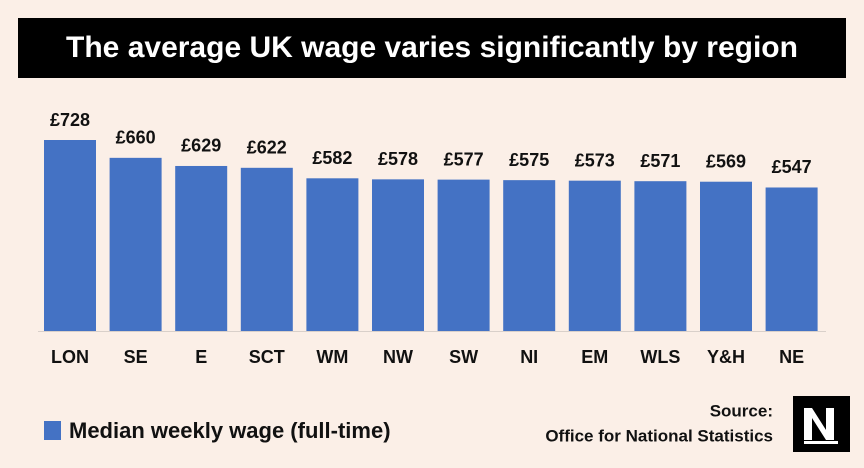 Image resolution: width=864 pixels, height=468 pixels. What do you see at coordinates (398, 159) in the screenshot?
I see `value-label: £578` at bounding box center [398, 159].